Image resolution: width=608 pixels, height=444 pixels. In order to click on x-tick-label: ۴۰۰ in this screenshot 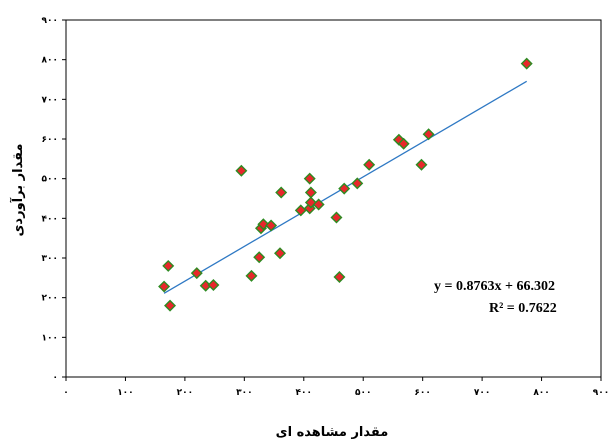, I will do `click(304, 393)`.